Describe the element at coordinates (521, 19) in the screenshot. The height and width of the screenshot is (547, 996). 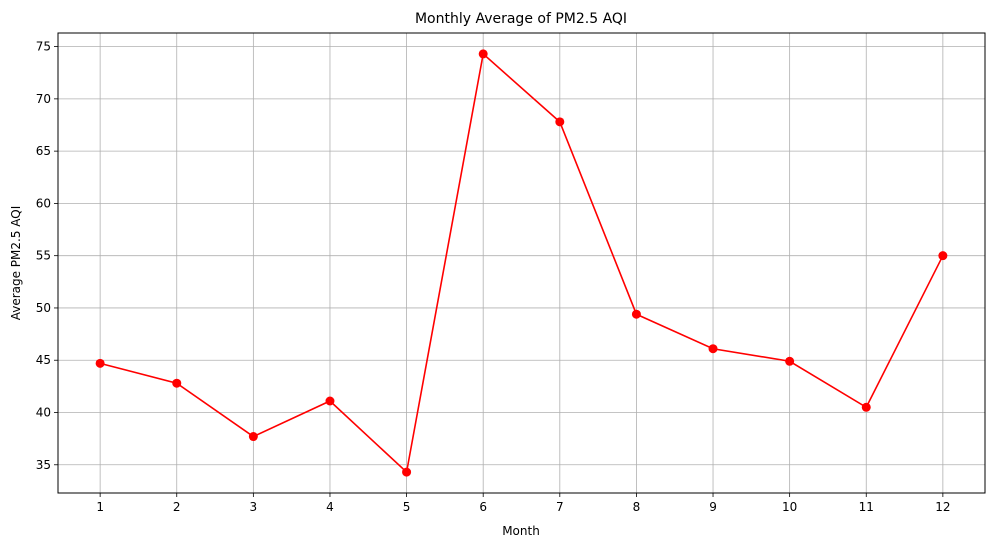
I see `chart-title: Monthly Average of PM2.5 AQI` at that location.